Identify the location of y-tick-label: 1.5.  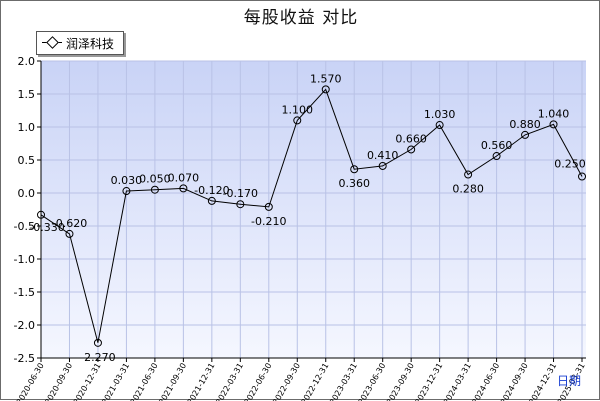
(27, 94).